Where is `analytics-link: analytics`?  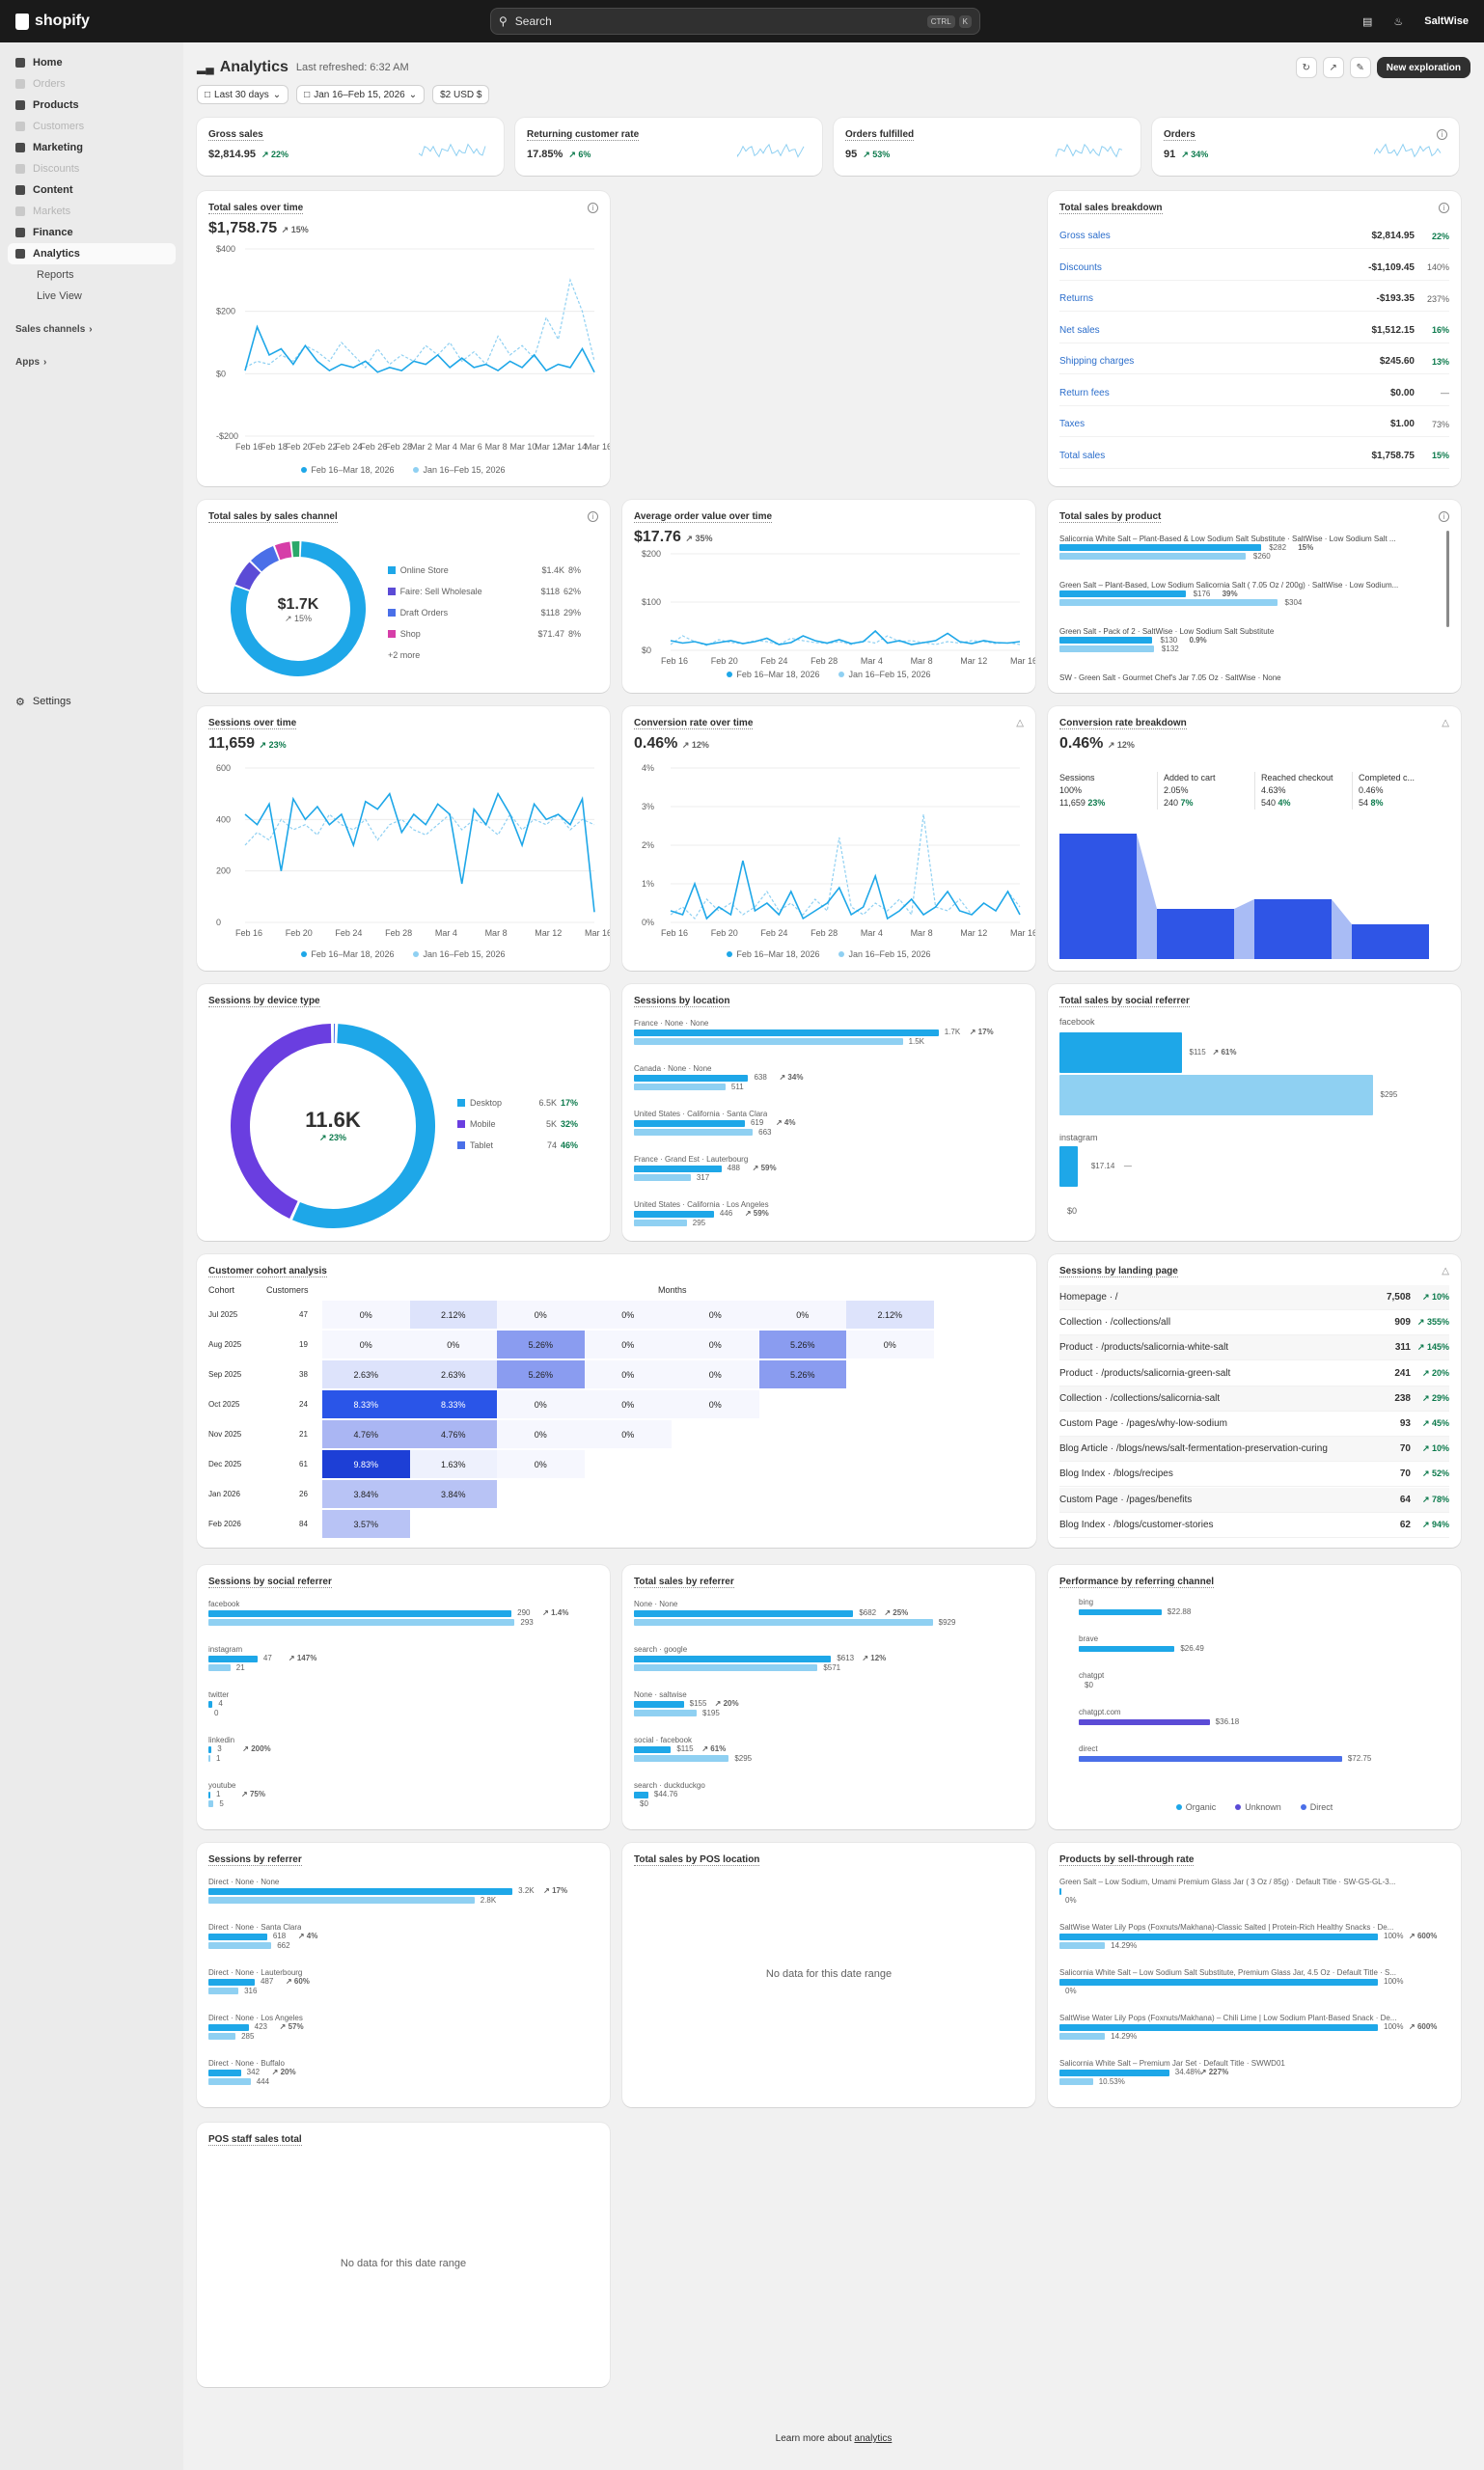
analytics-link: analytics is located at coordinates (873, 2438).